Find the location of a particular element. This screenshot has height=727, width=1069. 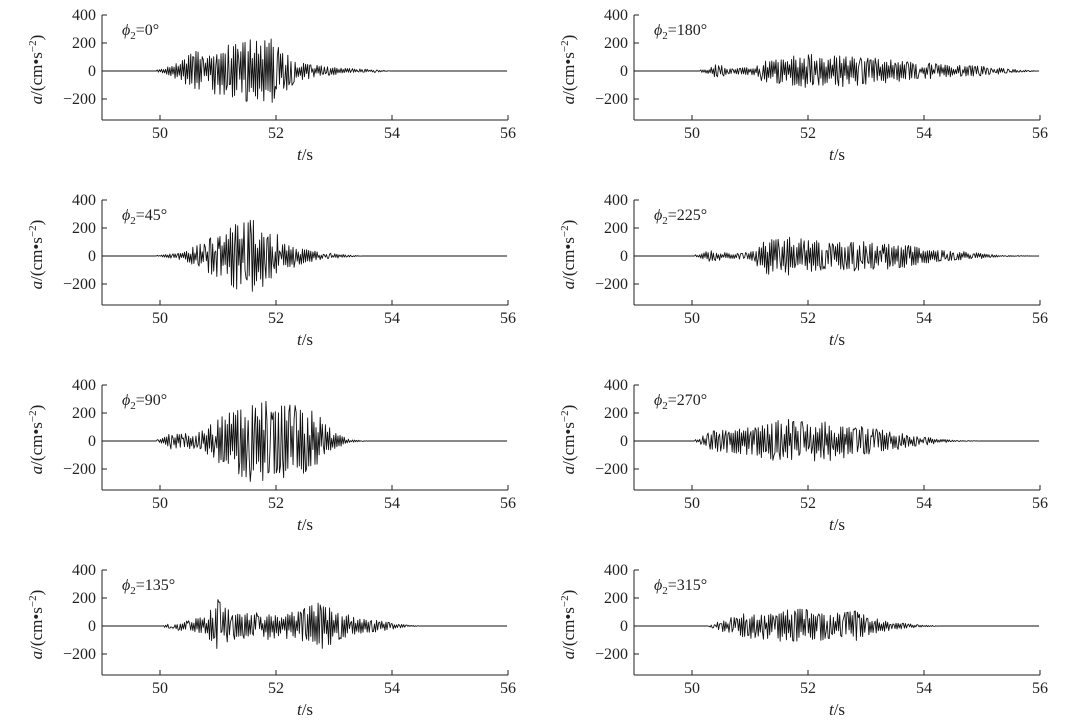

chart-panel-8: 400 200 0 −200 50 52 54 56 t/s a/(cm•s−2) ϕ2=315° is located at coordinates (803, 640).